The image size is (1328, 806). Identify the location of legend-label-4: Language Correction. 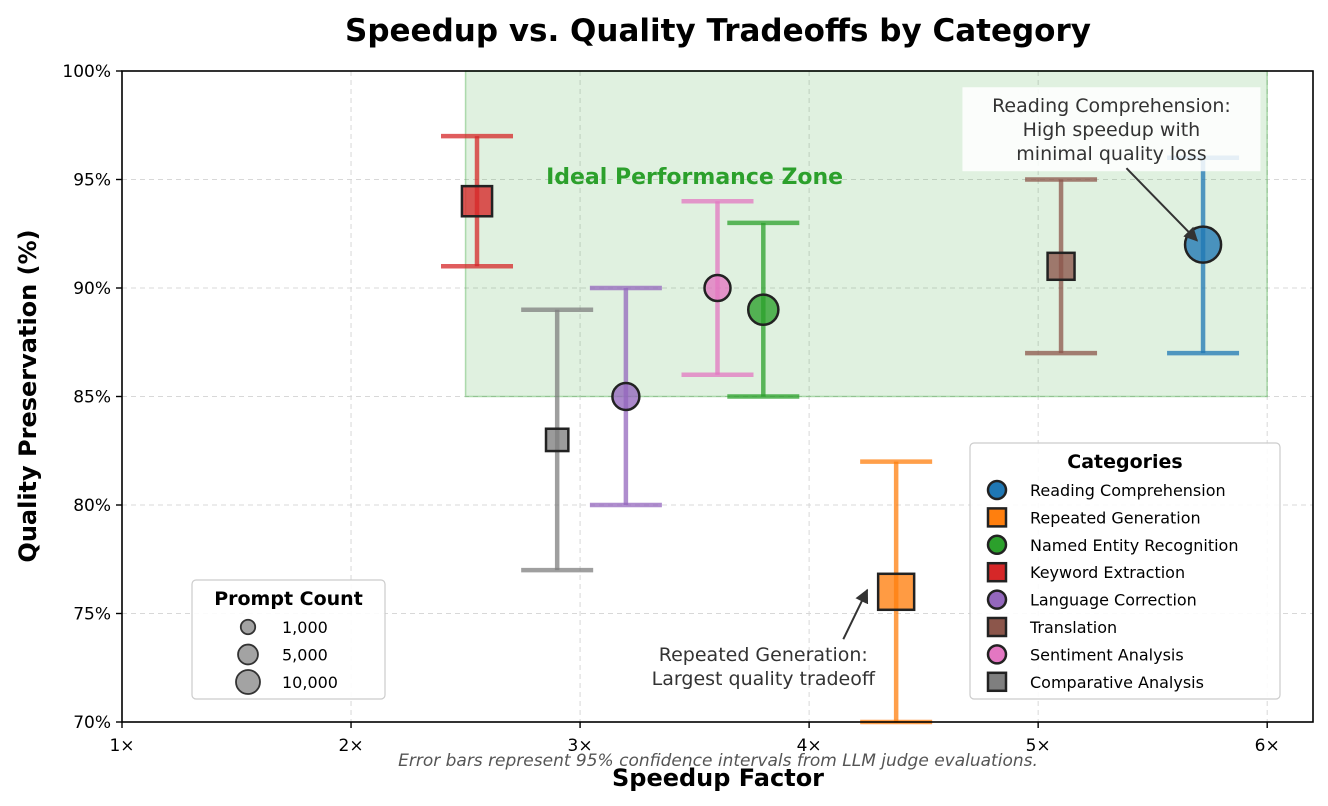
(1113, 600).